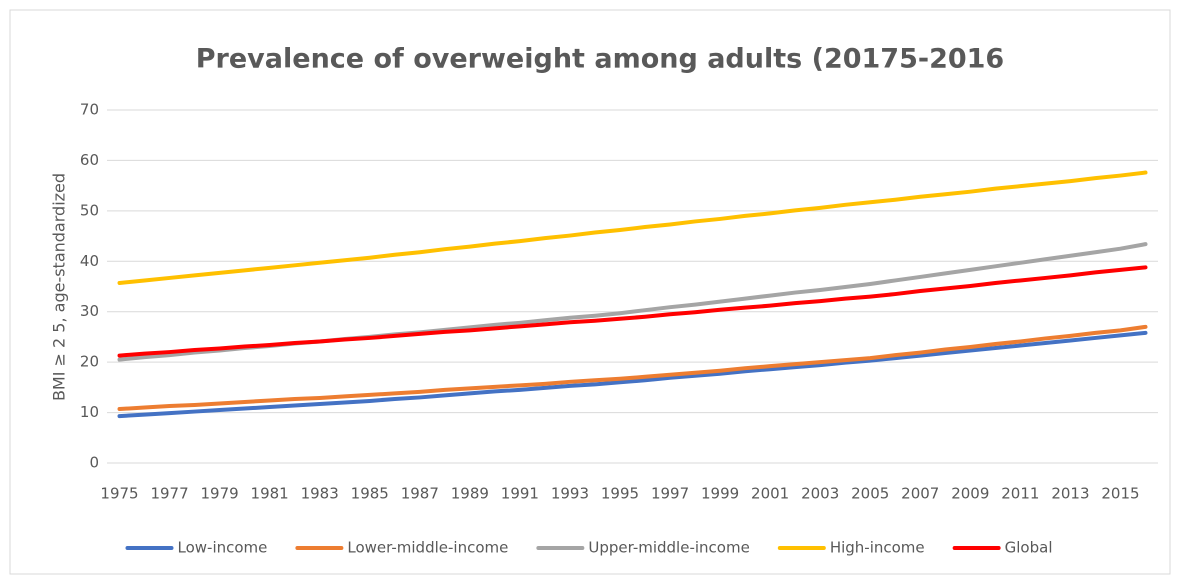  What do you see at coordinates (169, 494) in the screenshot?
I see `x-tick-label: 1977` at bounding box center [169, 494].